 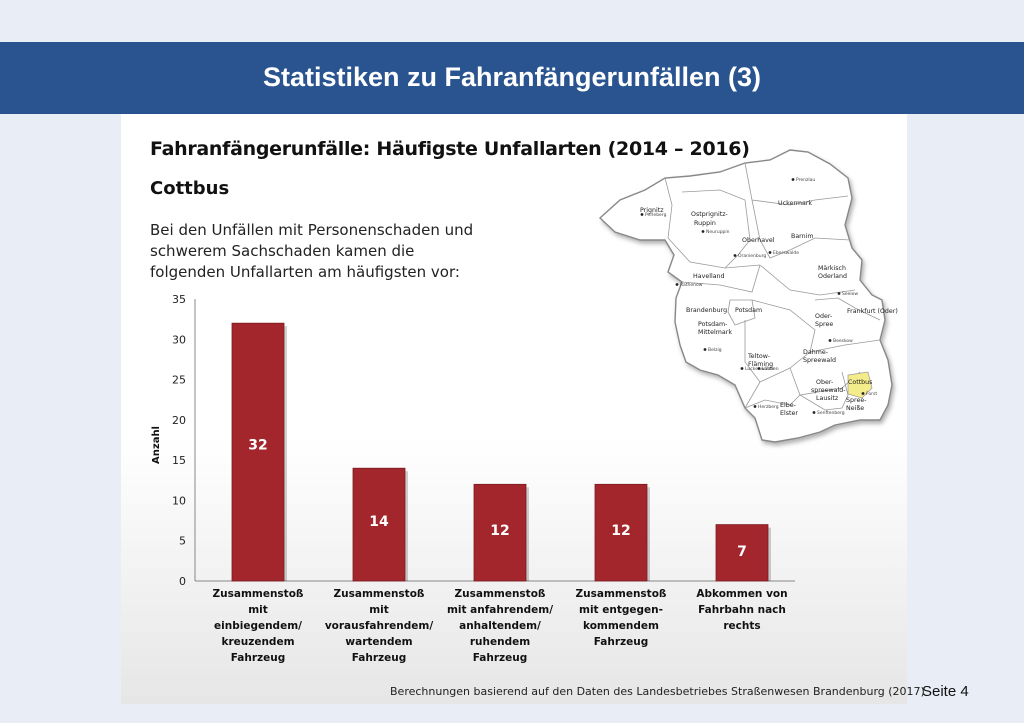 I want to click on map-region-label: Barnim, so click(x=802, y=236).